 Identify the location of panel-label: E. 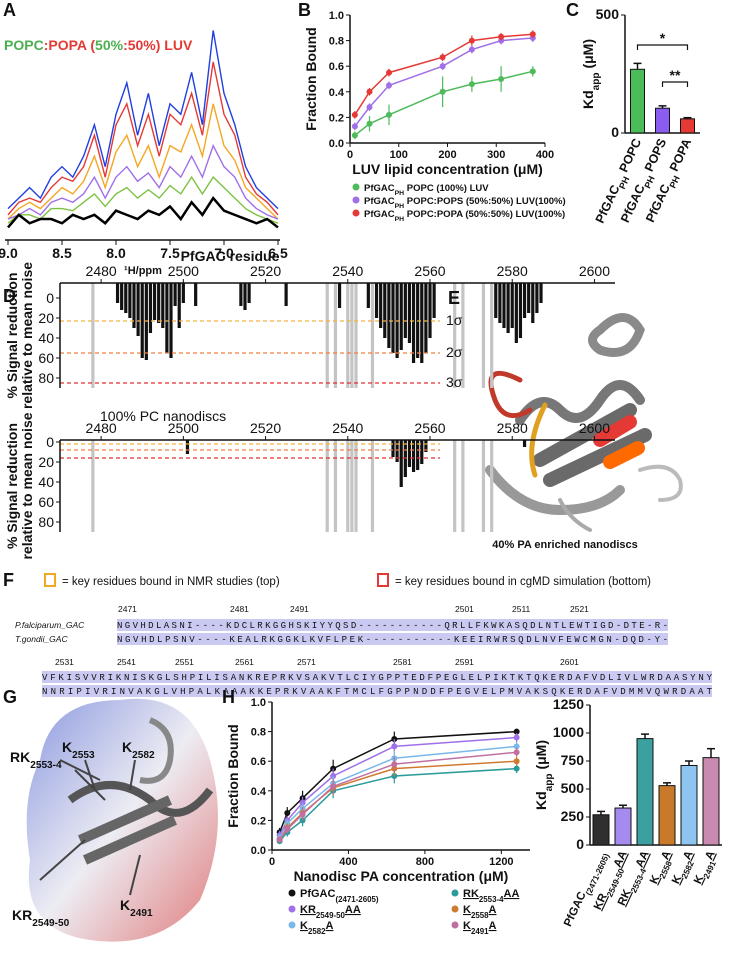
(454, 298).